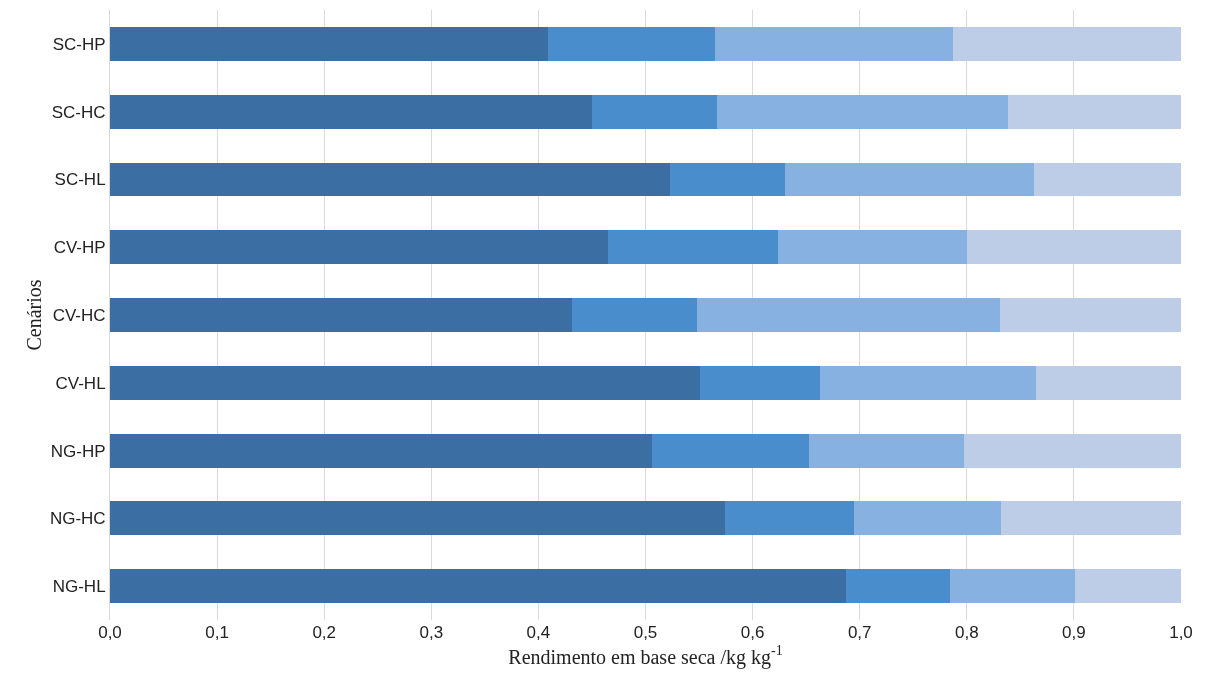 This screenshot has height=695, width=1211. What do you see at coordinates (859, 632) in the screenshot?
I see `x-tick-label: 0,7` at bounding box center [859, 632].